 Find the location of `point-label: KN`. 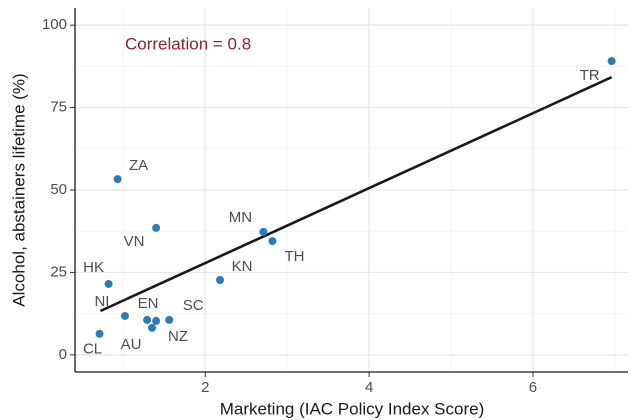

point-label: KN is located at coordinates (242, 266).